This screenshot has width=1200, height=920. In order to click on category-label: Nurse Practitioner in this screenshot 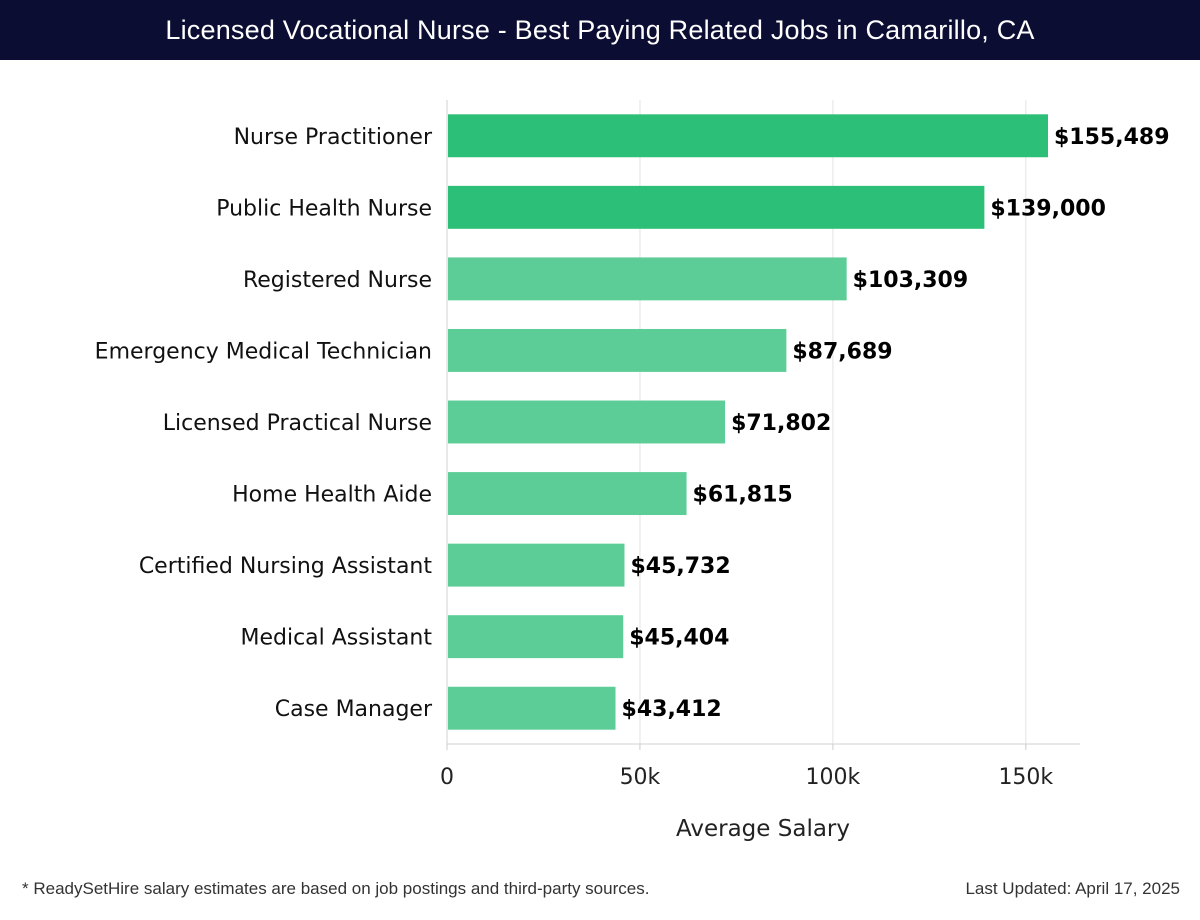, I will do `click(333, 137)`.